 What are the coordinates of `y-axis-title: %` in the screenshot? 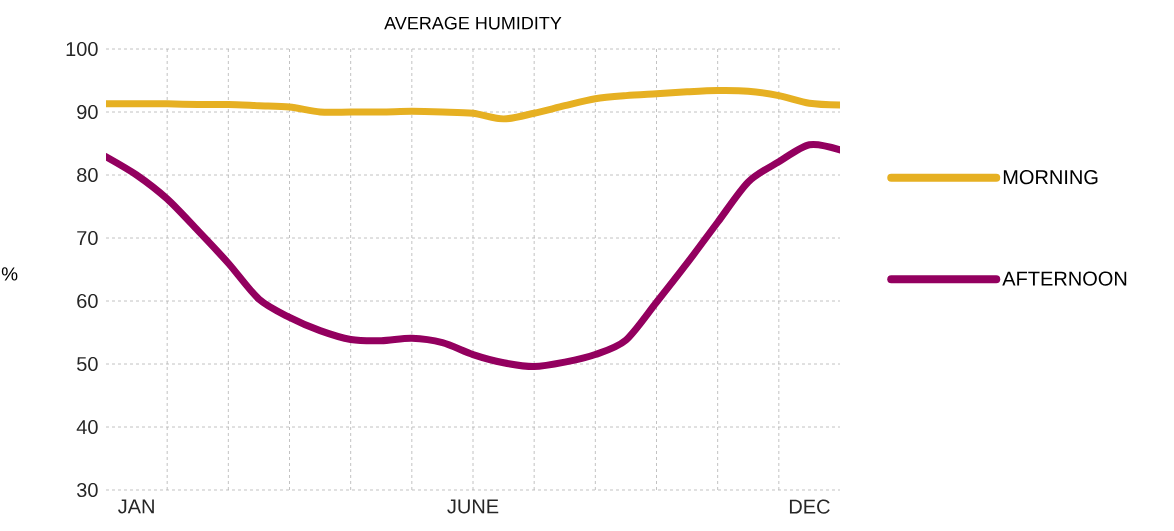 It's located at (9, 274).